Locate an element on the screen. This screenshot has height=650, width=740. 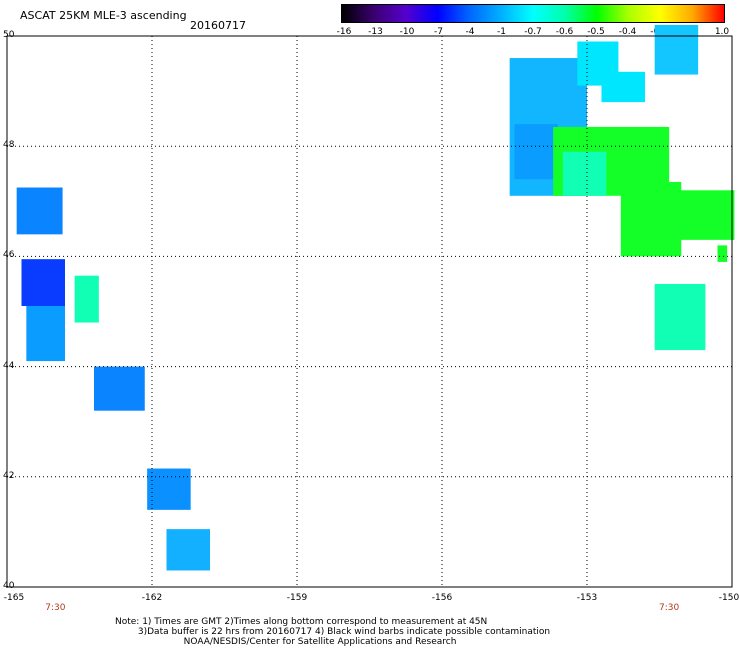
colorbar-label: -0.5 is located at coordinates (596, 32).